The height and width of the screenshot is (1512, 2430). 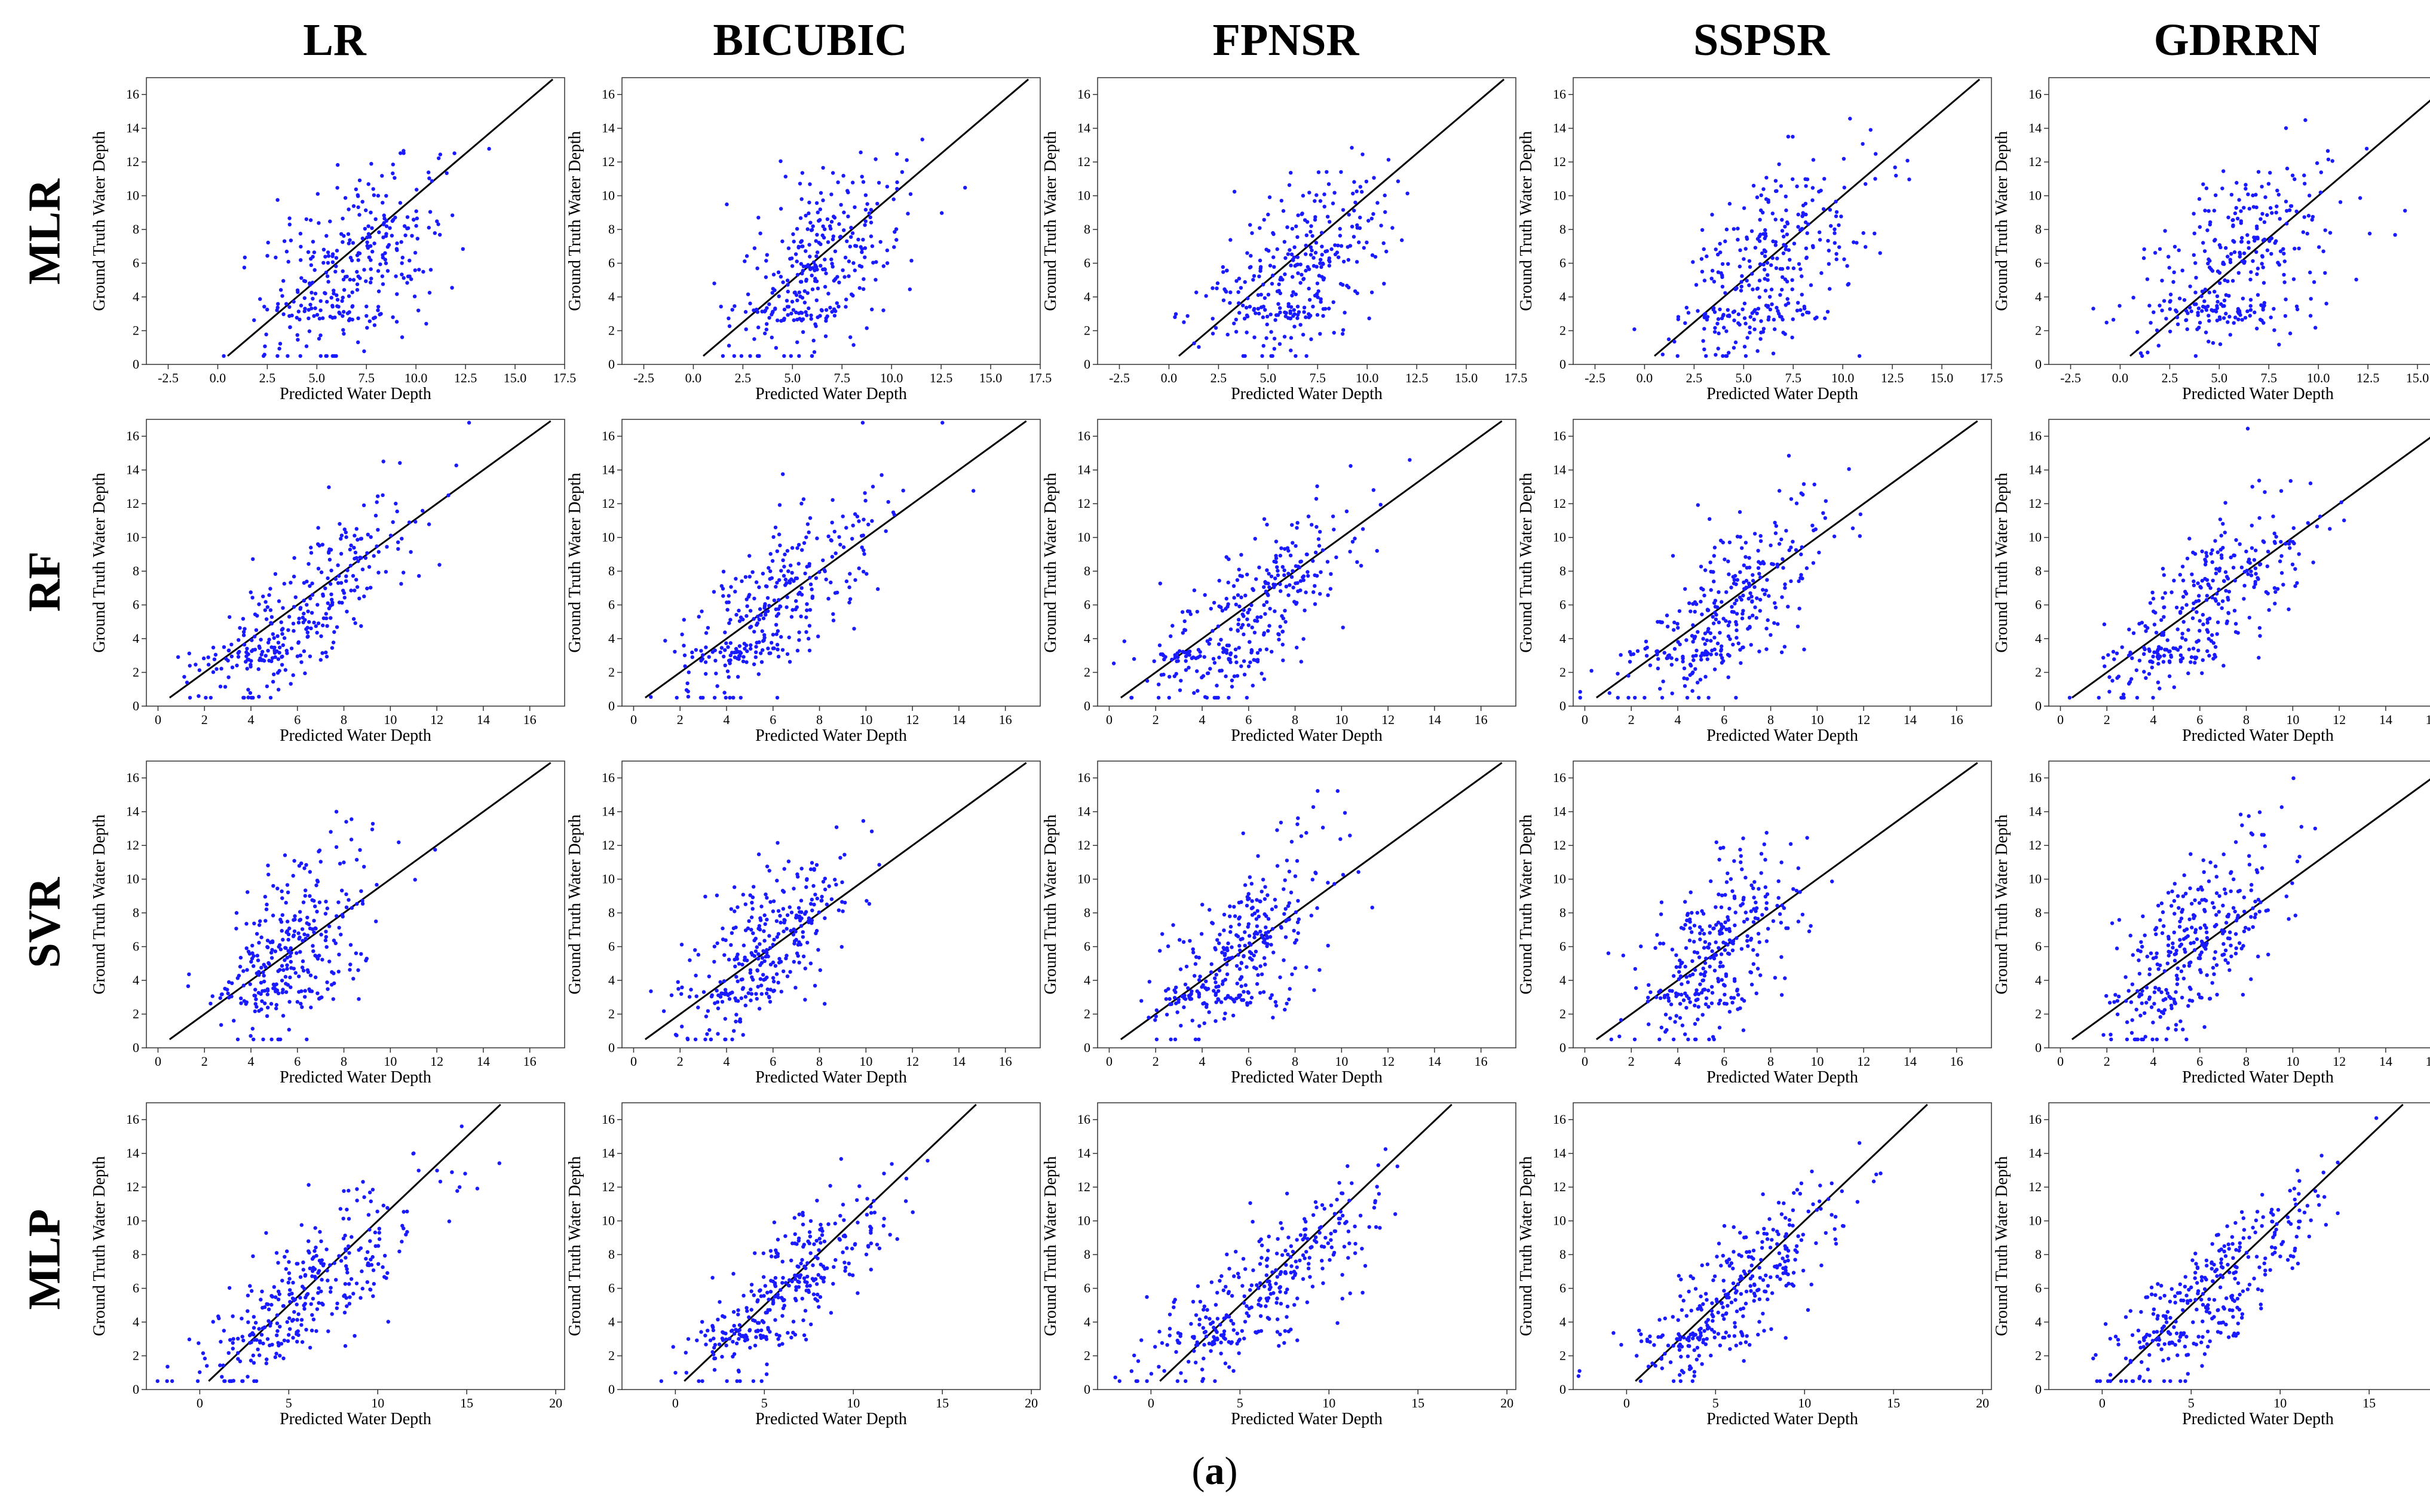 I want to click on y-tick-label: 0, so click(x=2038, y=705).